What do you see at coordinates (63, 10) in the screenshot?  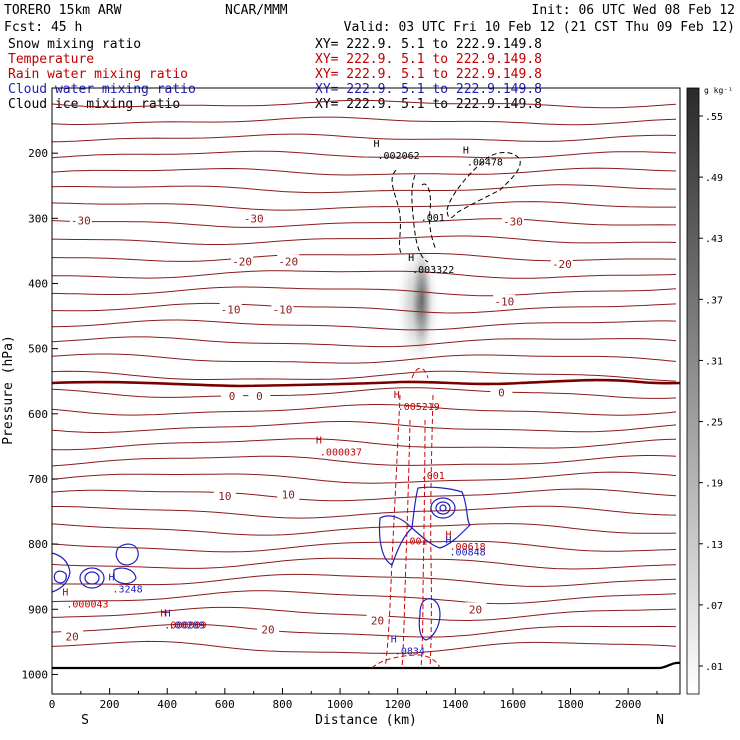 I see `model-title: TORERO 15km ARW` at bounding box center [63, 10].